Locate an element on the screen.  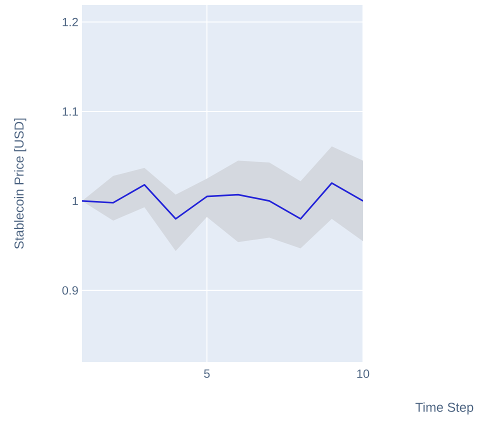
y-tick-label: 1.2 is located at coordinates (70, 22).